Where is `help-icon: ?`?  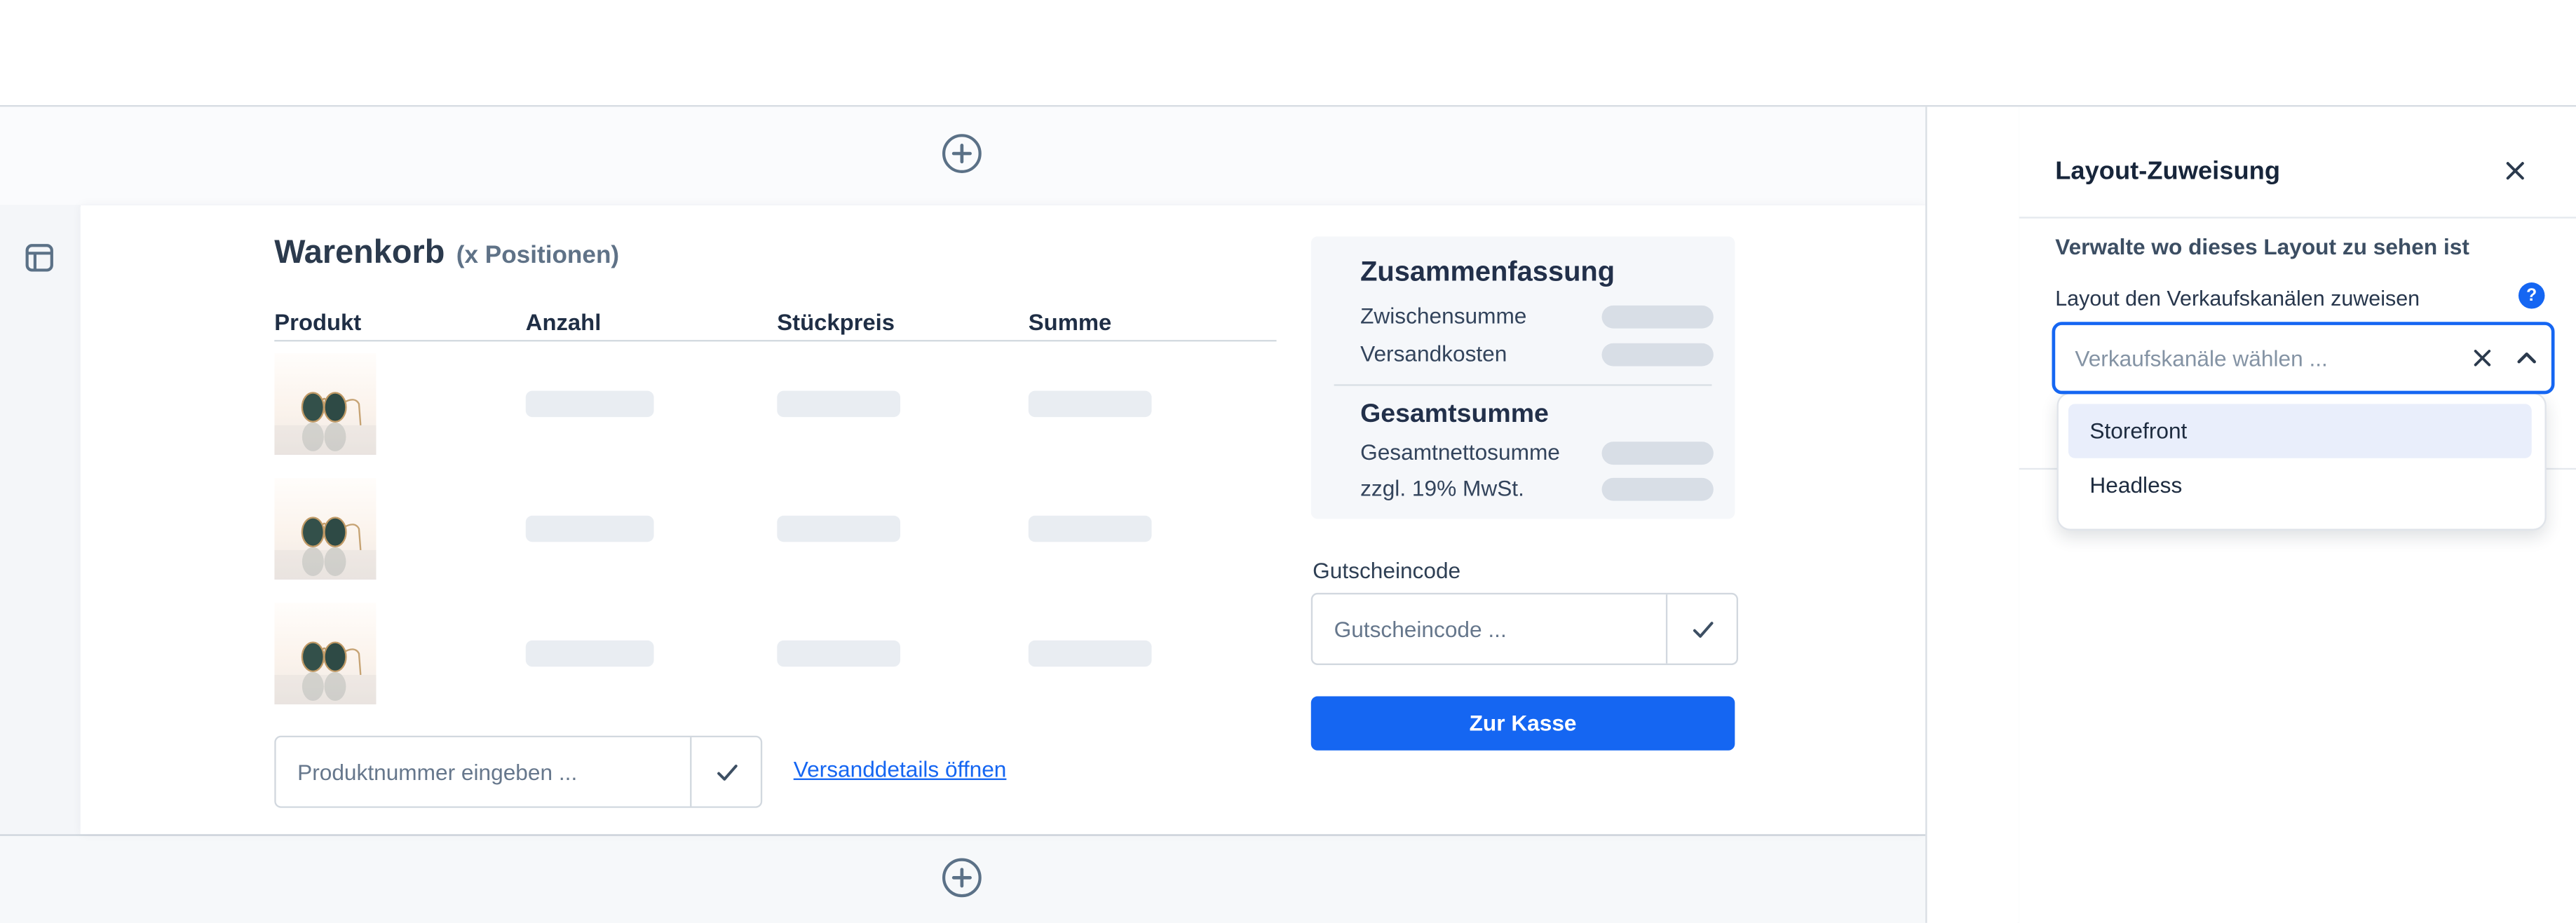 help-icon: ? is located at coordinates (2531, 295).